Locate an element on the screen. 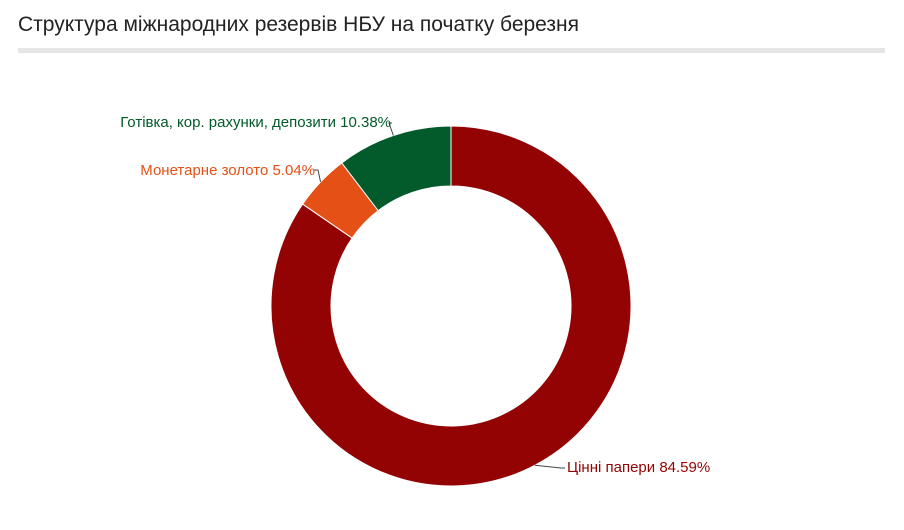  data-label-1: Цінні папери 84.59% is located at coordinates (638, 467).